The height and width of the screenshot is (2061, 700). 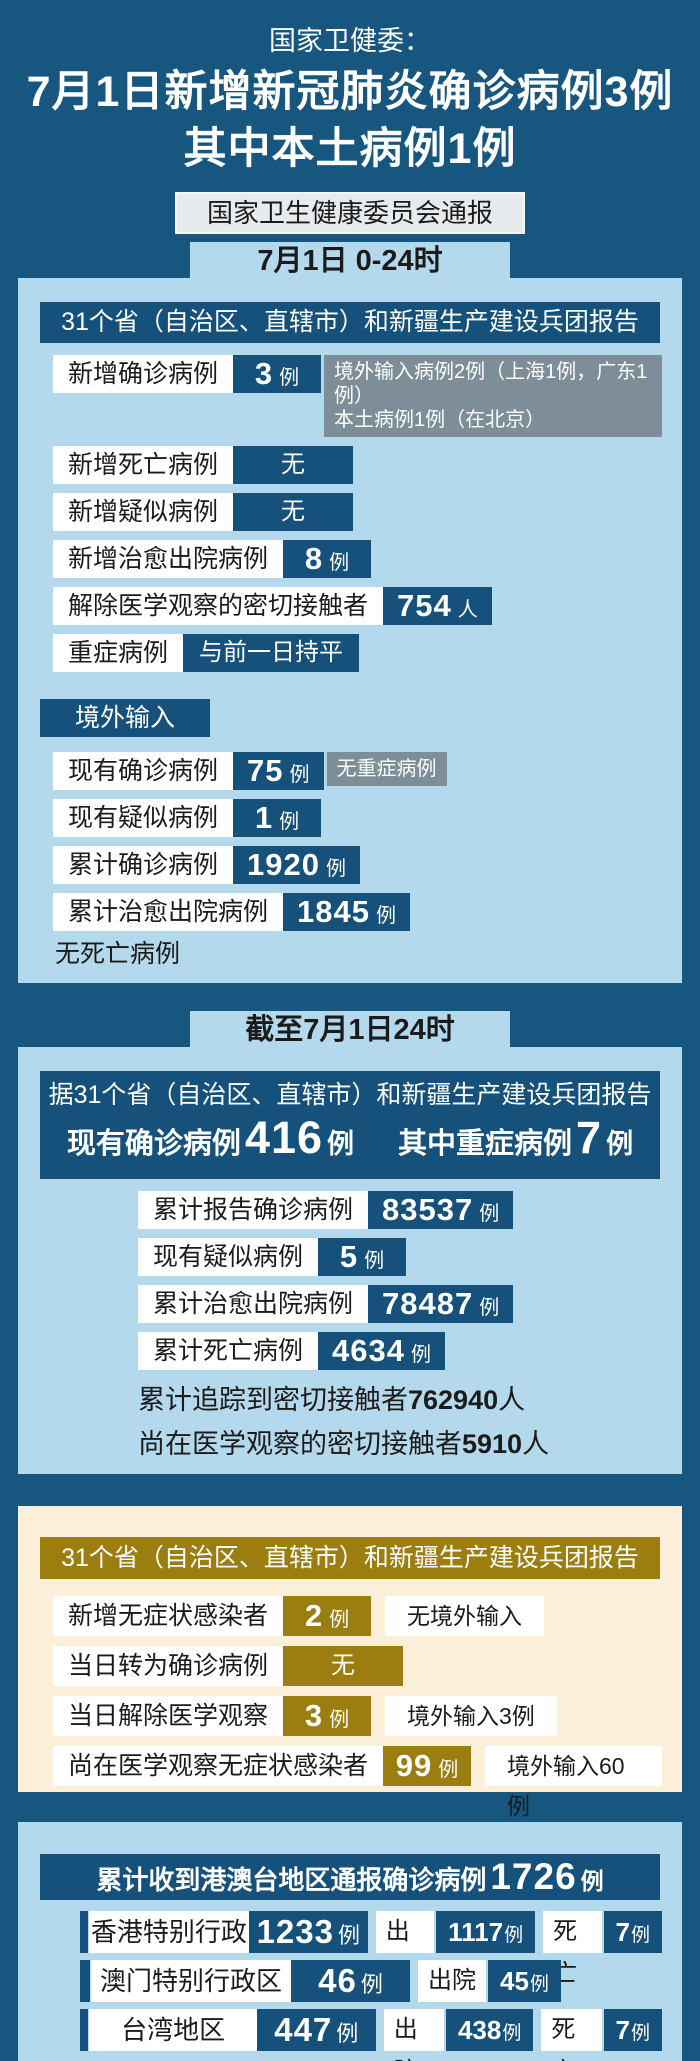 What do you see at coordinates (291, 1880) in the screenshot?
I see `hmt-header-prefix: 累计收到港澳台地区通报确诊病例` at bounding box center [291, 1880].